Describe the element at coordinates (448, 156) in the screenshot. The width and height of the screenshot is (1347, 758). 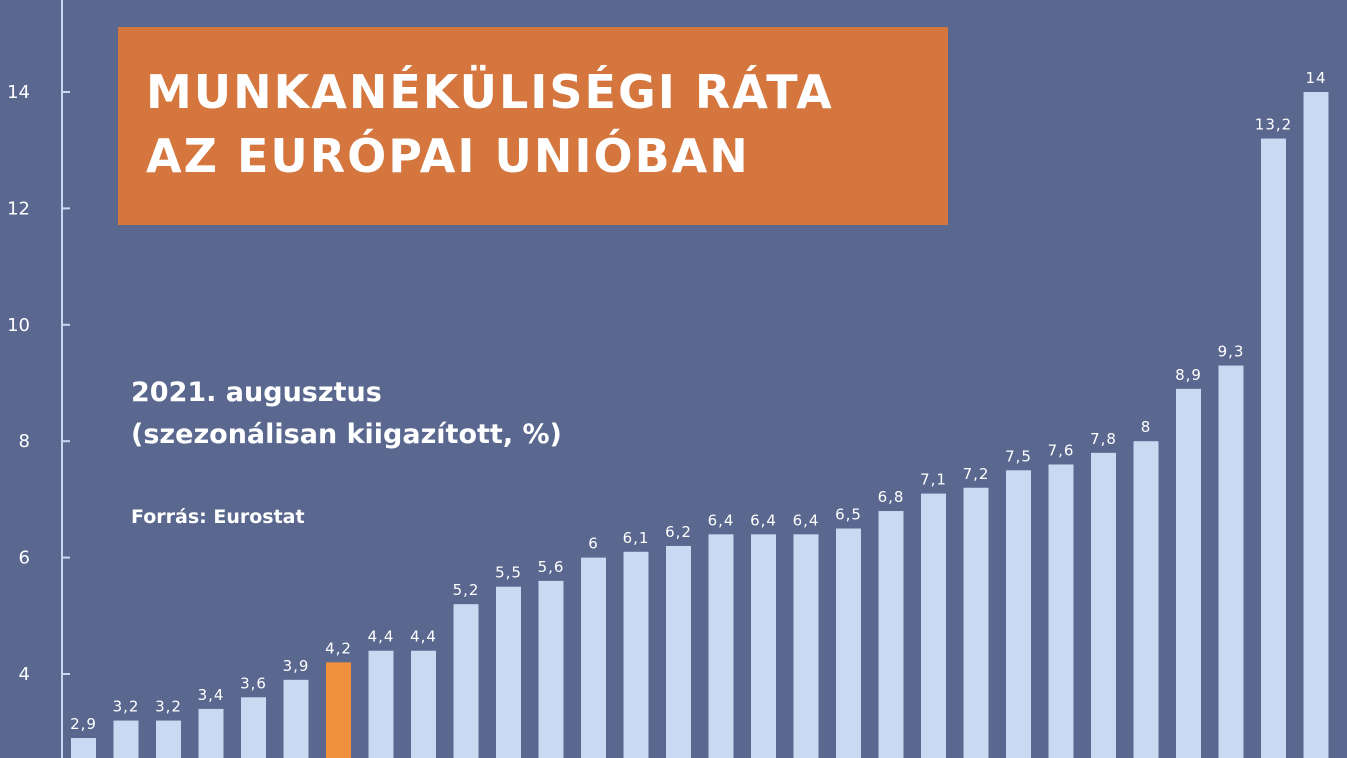
I see `chart-title-line-2: AZ EURÓPAI UNIÓBAN` at that location.